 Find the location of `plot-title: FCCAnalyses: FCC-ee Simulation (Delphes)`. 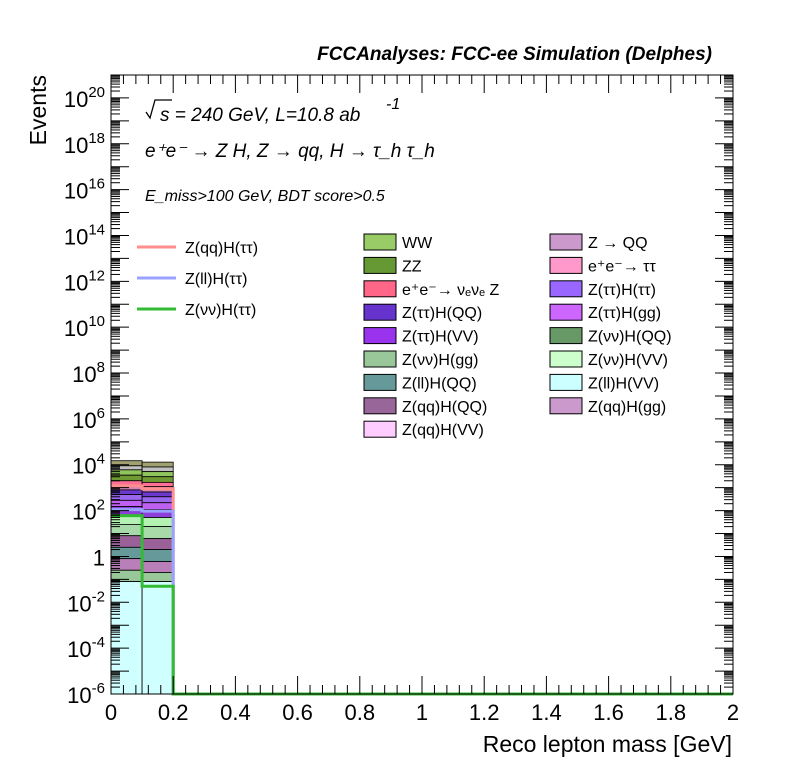

plot-title: FCCAnalyses: FCC-ee Simulation (Delphes) is located at coordinates (514, 54).